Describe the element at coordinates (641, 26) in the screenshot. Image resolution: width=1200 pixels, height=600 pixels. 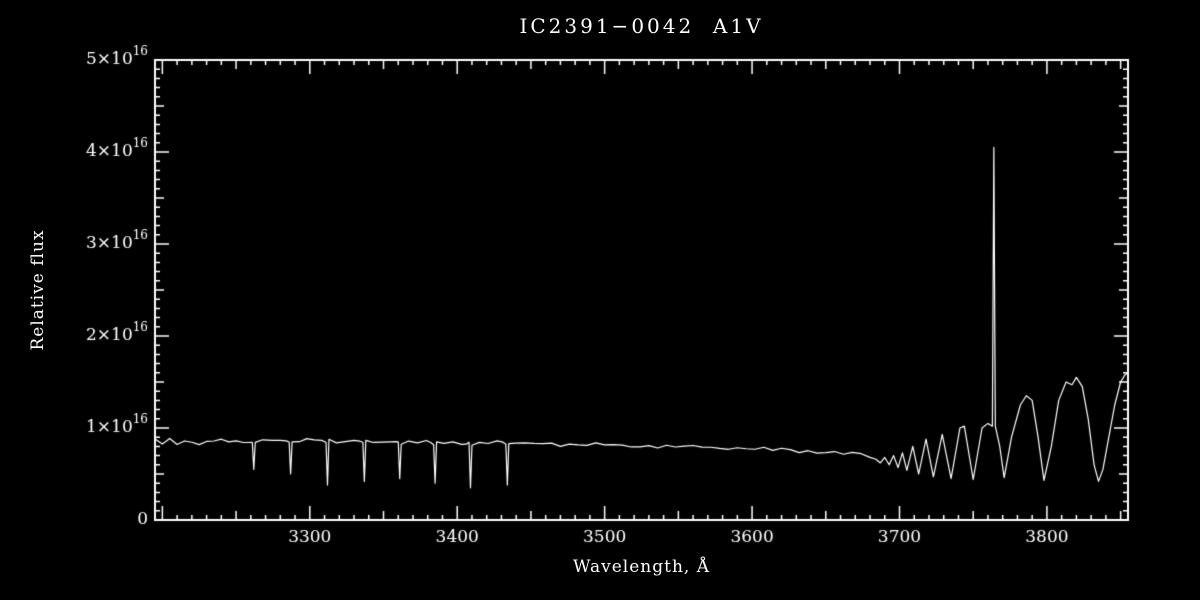
I see `chart-title: IC2391−0042 A1V` at that location.